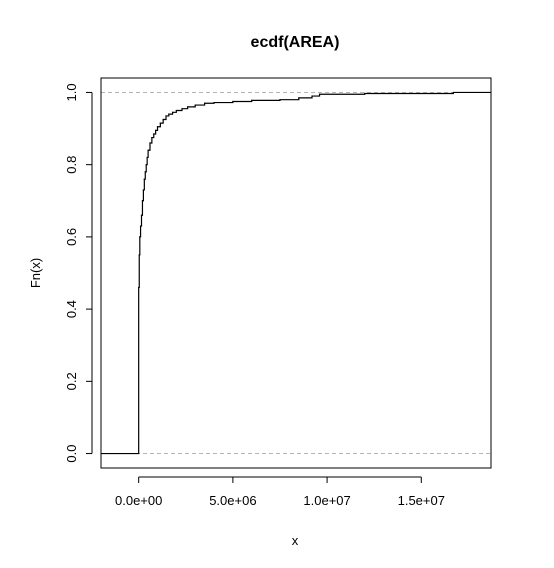 The image size is (554, 568). Describe the element at coordinates (71, 237) in the screenshot. I see `y-tick-label: 0.6` at that location.